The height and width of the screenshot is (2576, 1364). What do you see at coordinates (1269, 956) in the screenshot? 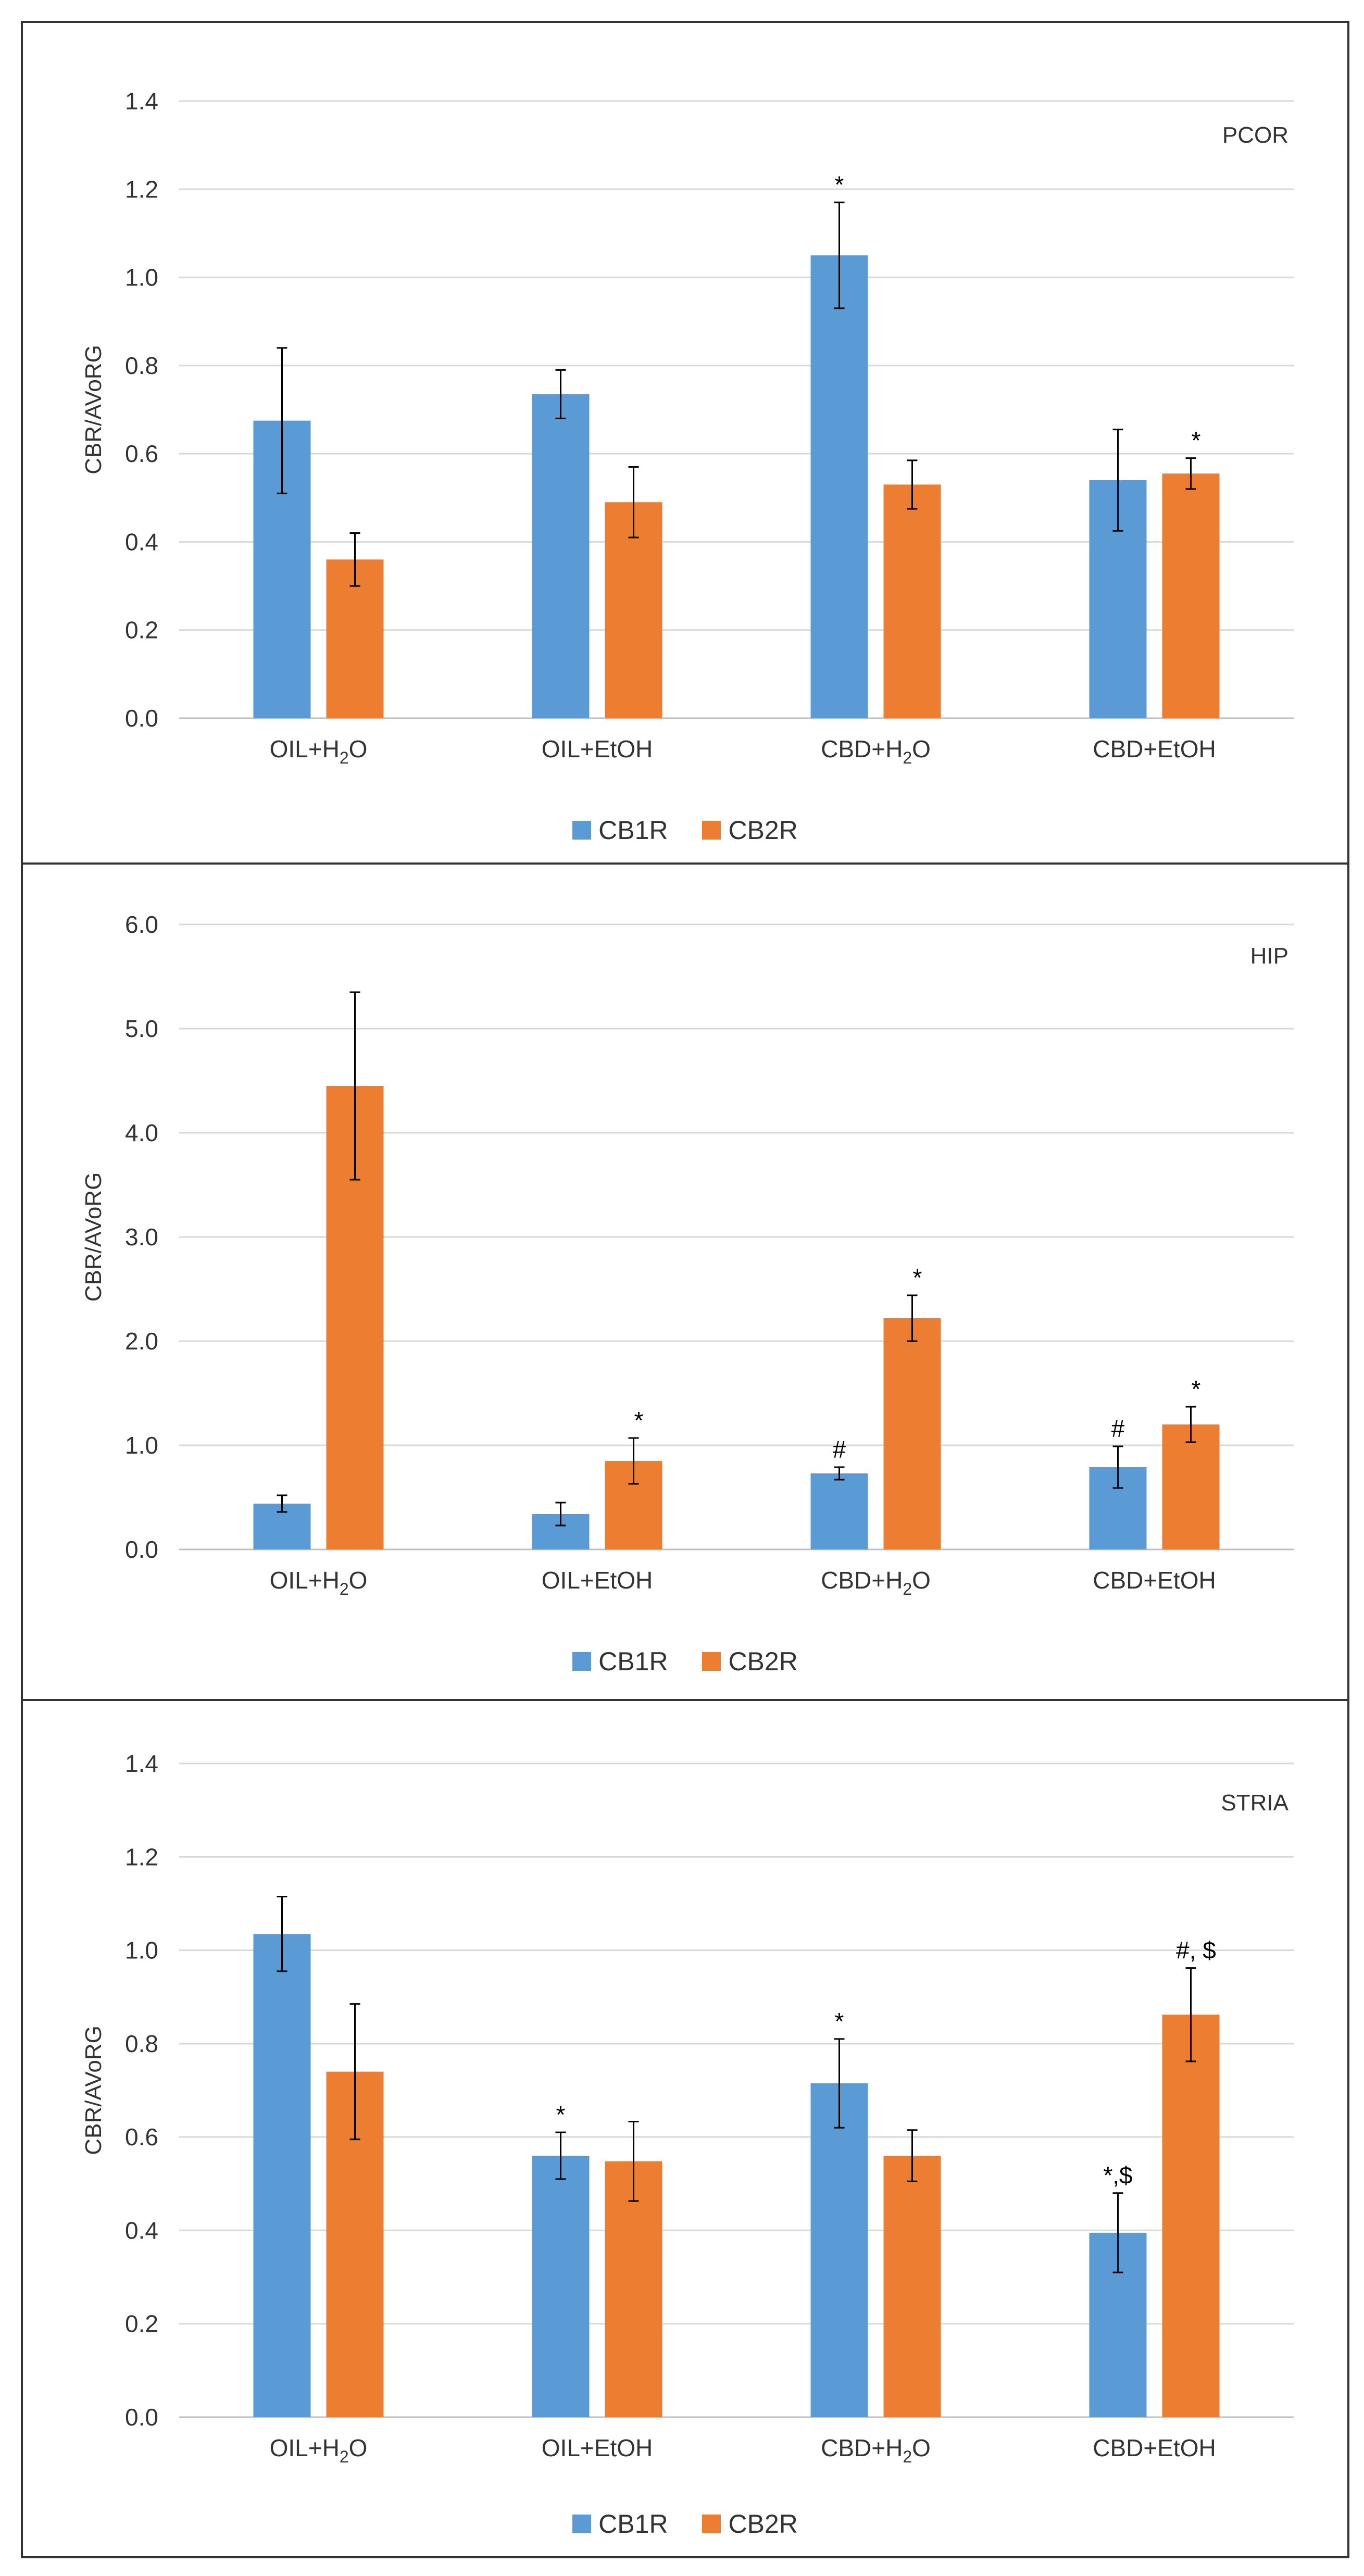
I see `chart-title: HIP` at bounding box center [1269, 956].